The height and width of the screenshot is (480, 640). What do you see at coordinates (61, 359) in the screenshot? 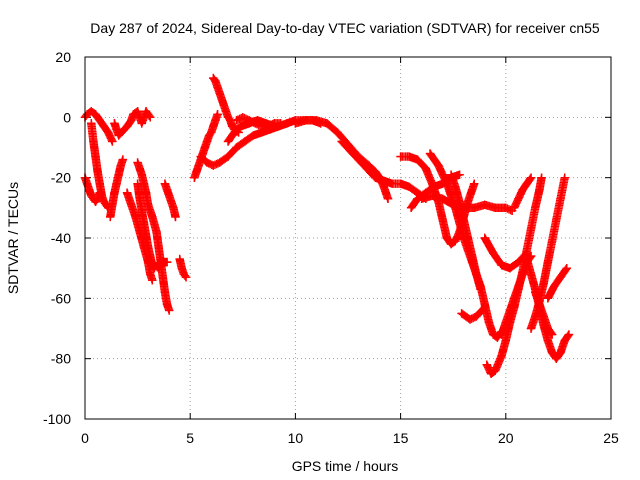
I see `y-tick-label: -80` at bounding box center [61, 359].